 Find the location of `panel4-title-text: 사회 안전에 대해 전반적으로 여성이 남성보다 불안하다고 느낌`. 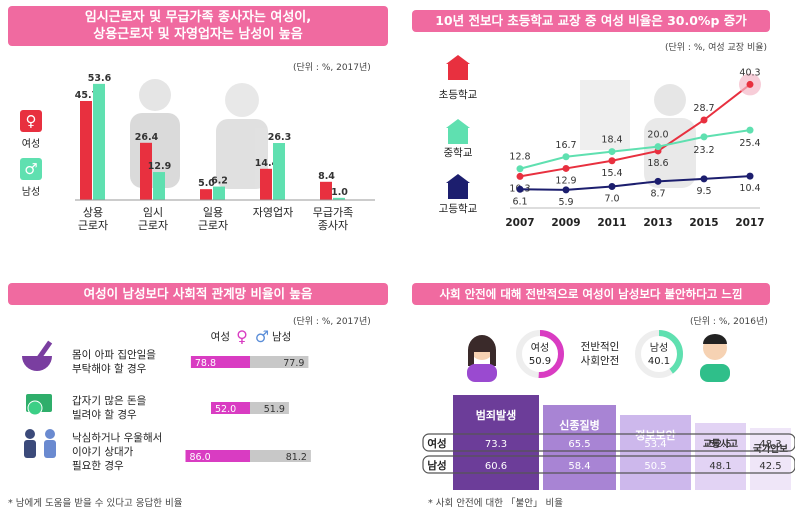

panel4-title-text: 사회 안전에 대해 전반적으로 여성이 남성보다 불안하다고 느낌 is located at coordinates (591, 294).